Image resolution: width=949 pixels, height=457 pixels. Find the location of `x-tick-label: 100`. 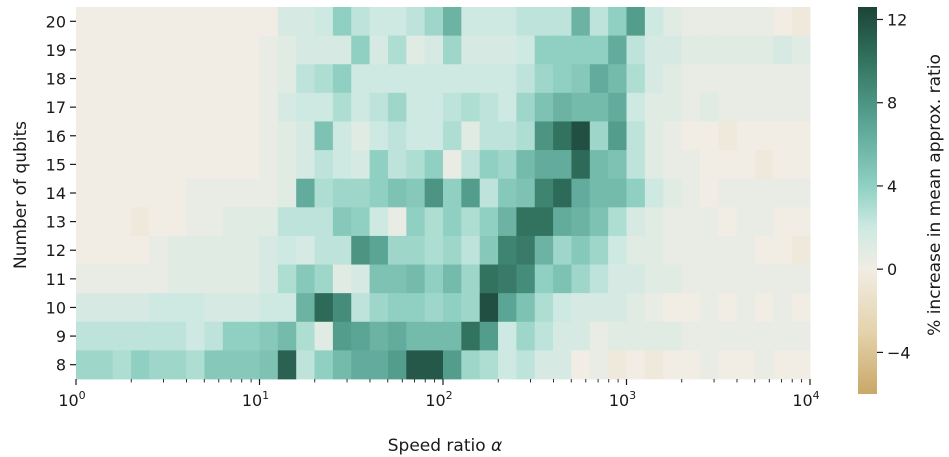

x-tick-label: 100 is located at coordinates (71, 399).